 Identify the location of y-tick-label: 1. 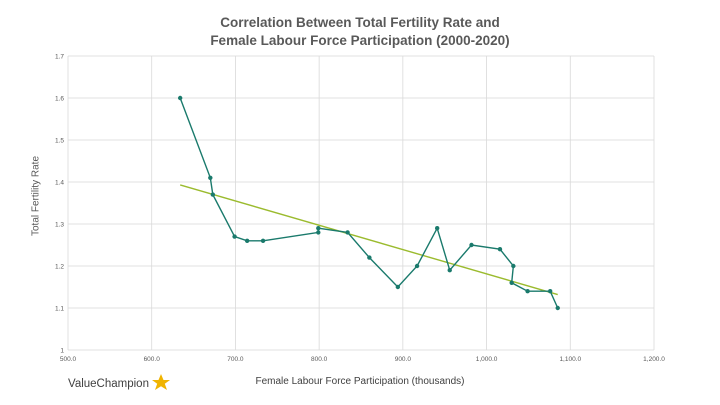
(62, 351).